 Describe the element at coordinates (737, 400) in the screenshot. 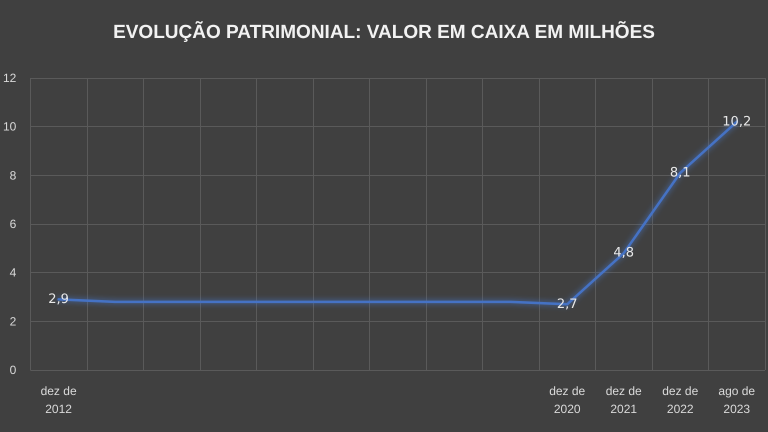

I see `x-tick-label: ago de 2023` at that location.